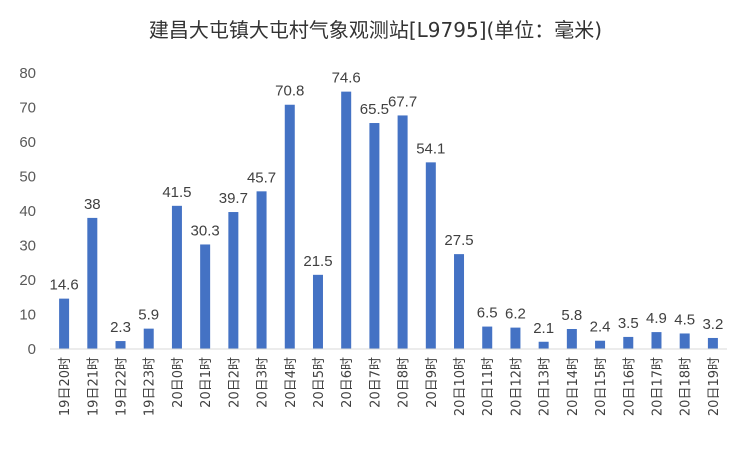 The height and width of the screenshot is (451, 751). I want to click on data-label: 41.5, so click(176, 192).